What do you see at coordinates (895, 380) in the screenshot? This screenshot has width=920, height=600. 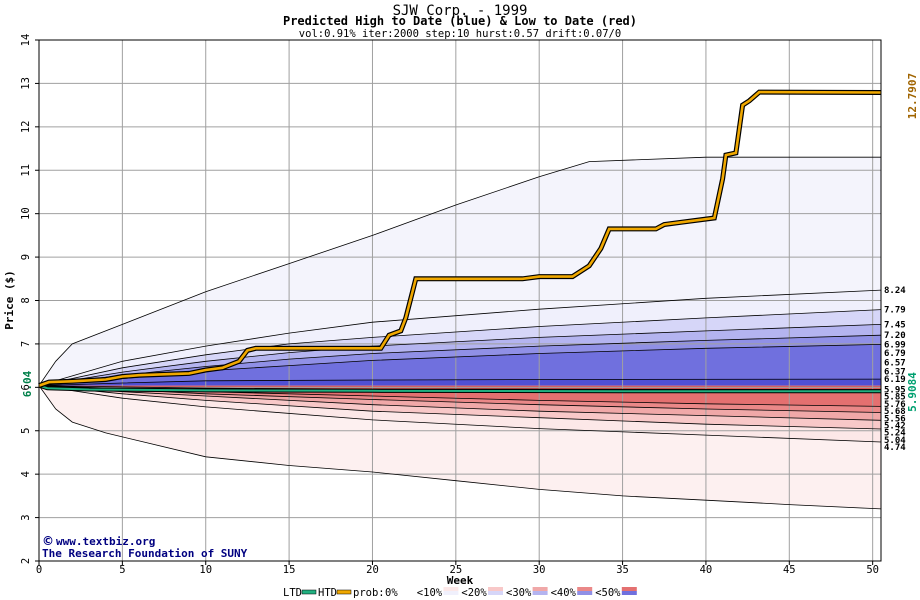 I see `percentile-label: 6.19` at bounding box center [895, 380].